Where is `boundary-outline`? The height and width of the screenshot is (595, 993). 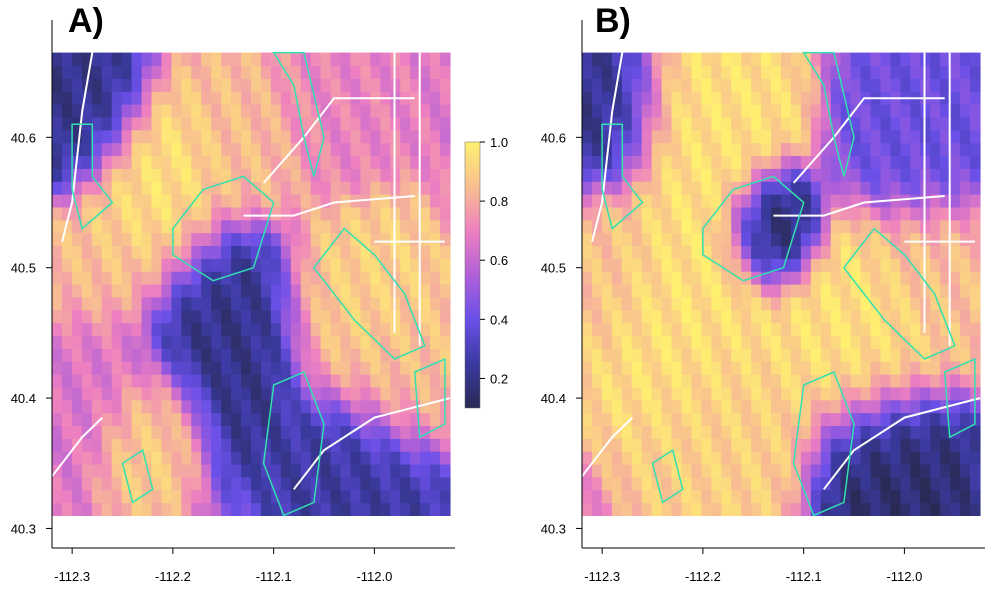
boundary-outline is located at coordinates (753, 228).